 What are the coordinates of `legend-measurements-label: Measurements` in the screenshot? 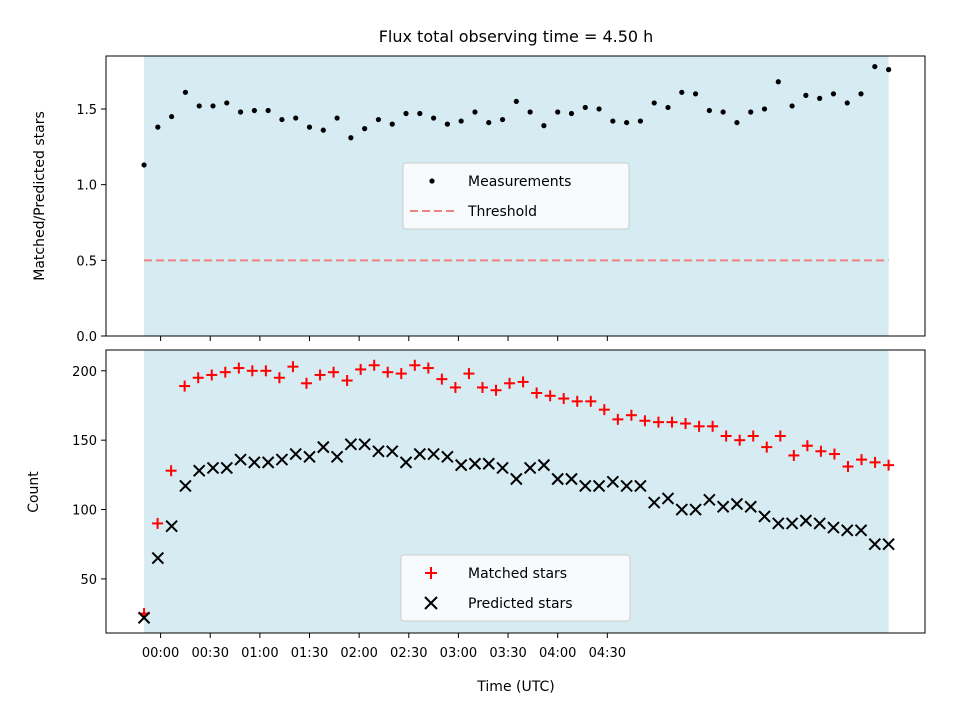 It's located at (519, 182).